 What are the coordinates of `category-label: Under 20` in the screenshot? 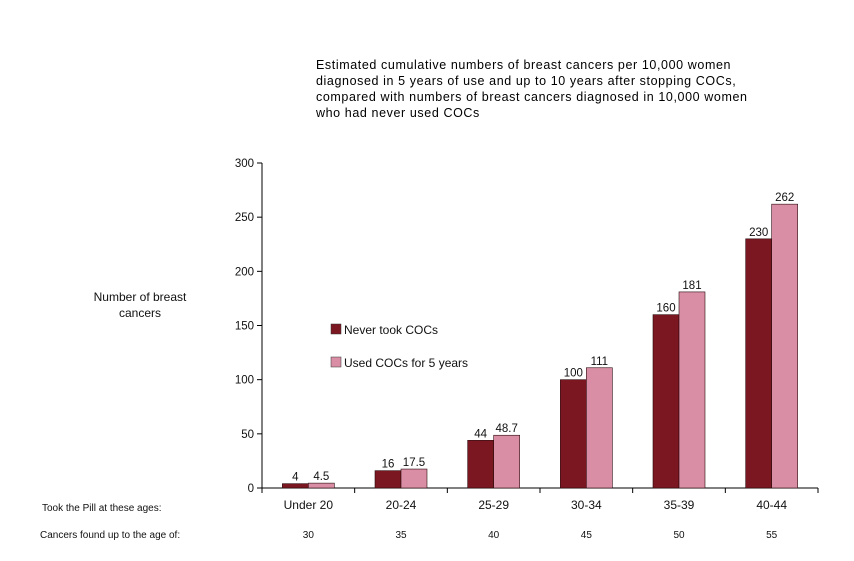 It's located at (309, 505).